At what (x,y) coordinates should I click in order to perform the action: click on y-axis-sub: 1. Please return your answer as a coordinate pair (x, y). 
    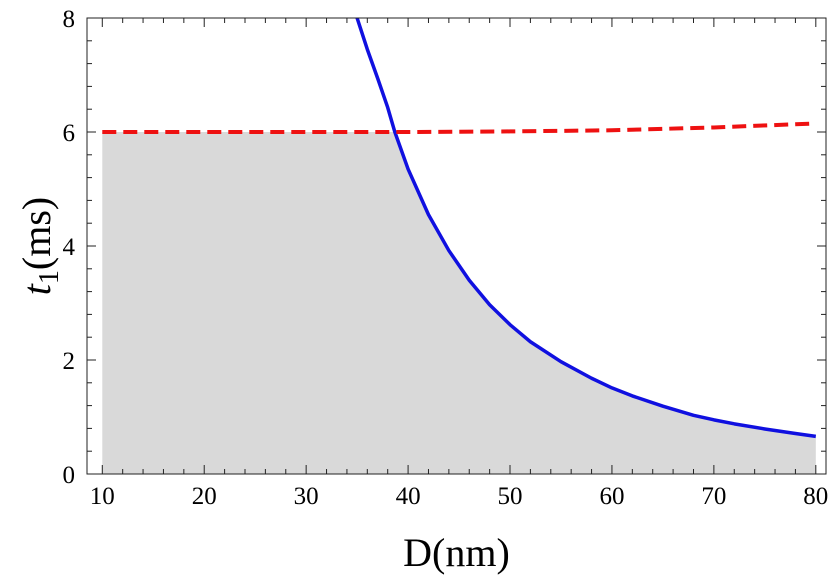
    Looking at the image, I should click on (49, 277).